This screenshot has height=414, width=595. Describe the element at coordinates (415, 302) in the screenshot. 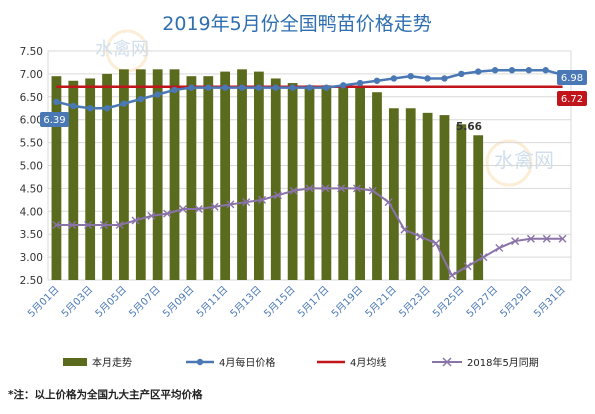

I see `x-tick-label: 5月23日` at that location.